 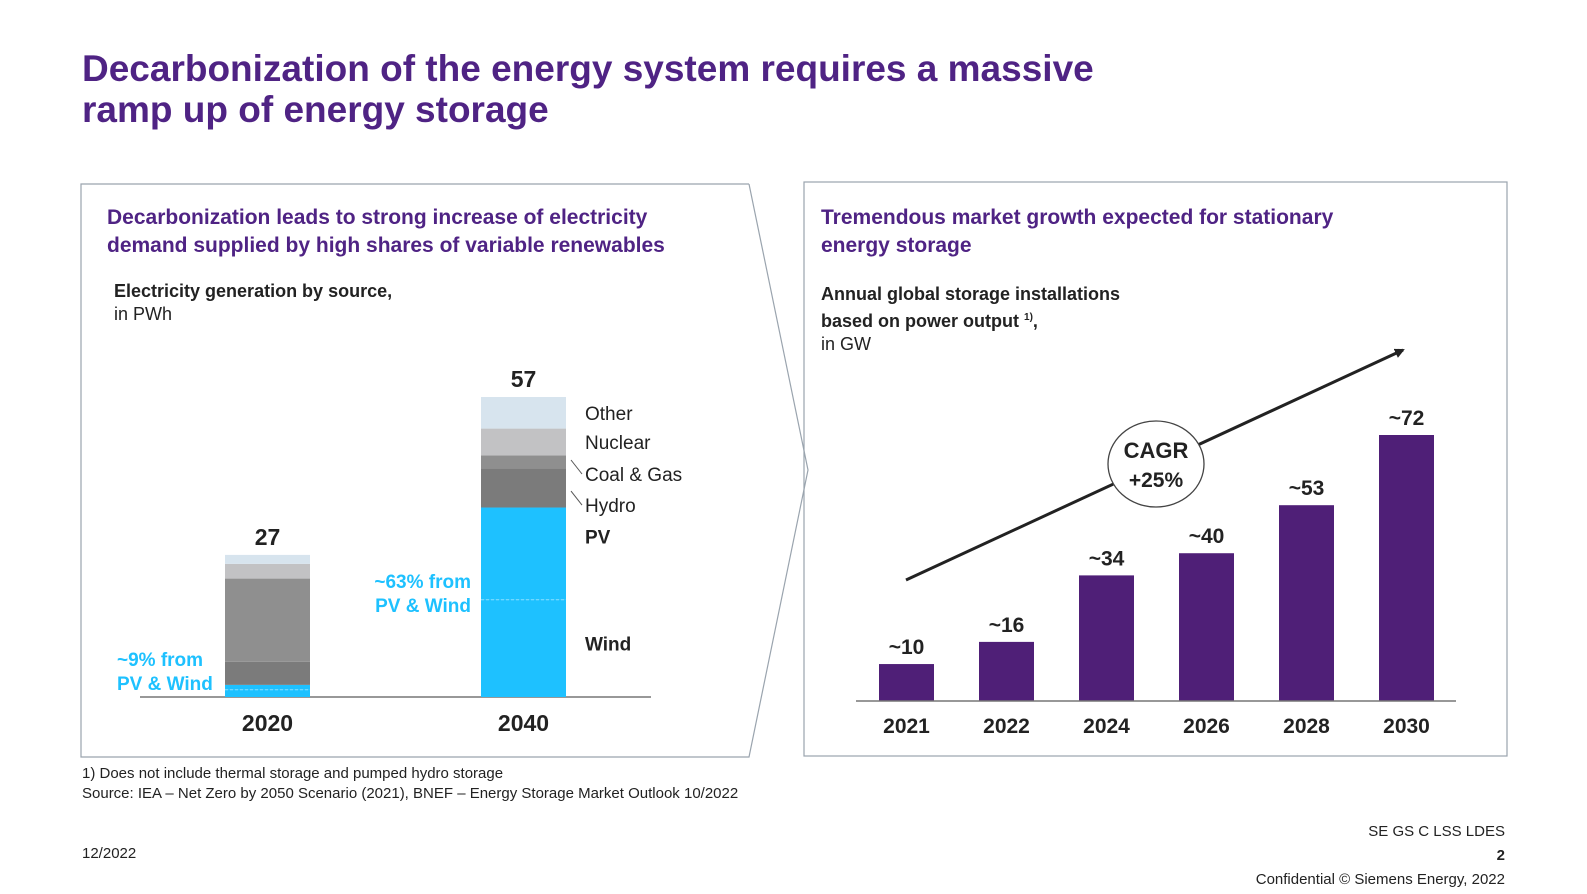 I want to click on leader-hydro, so click(x=576, y=498).